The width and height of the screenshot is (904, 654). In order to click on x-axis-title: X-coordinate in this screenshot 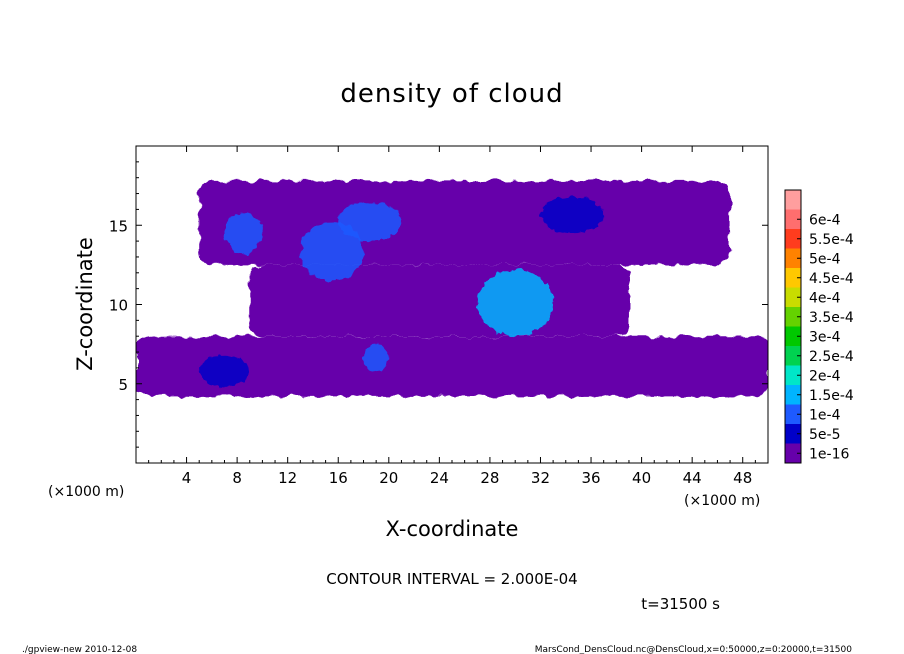, I will do `click(452, 529)`.